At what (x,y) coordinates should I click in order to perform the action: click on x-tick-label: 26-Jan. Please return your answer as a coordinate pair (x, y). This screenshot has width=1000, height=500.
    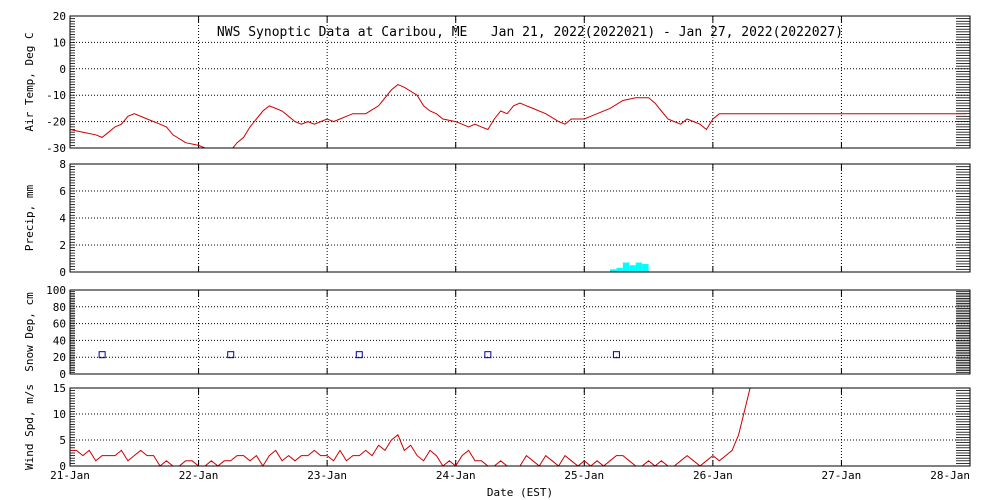
    Looking at the image, I should click on (713, 475).